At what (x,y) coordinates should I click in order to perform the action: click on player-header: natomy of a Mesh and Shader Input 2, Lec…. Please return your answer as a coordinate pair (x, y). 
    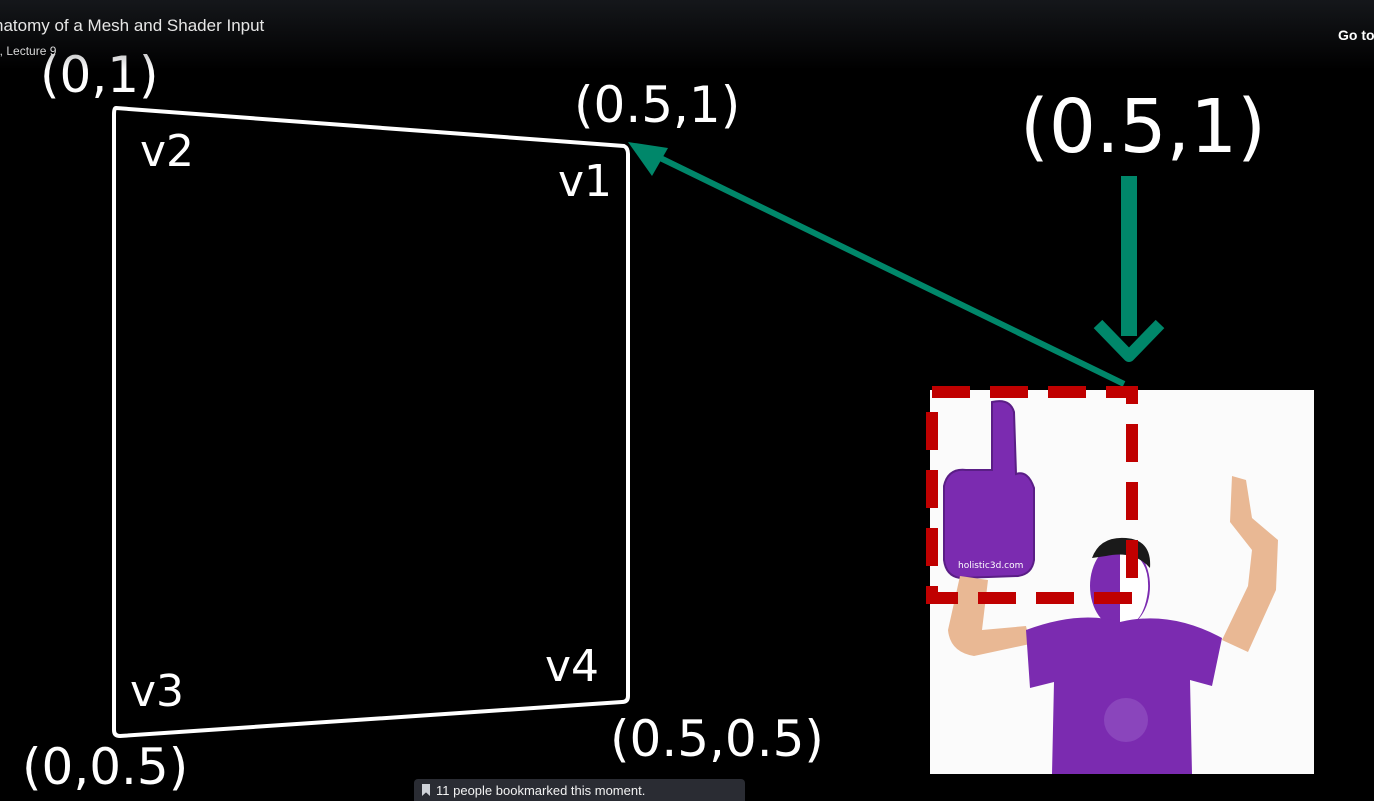
    Looking at the image, I should click on (687, 35).